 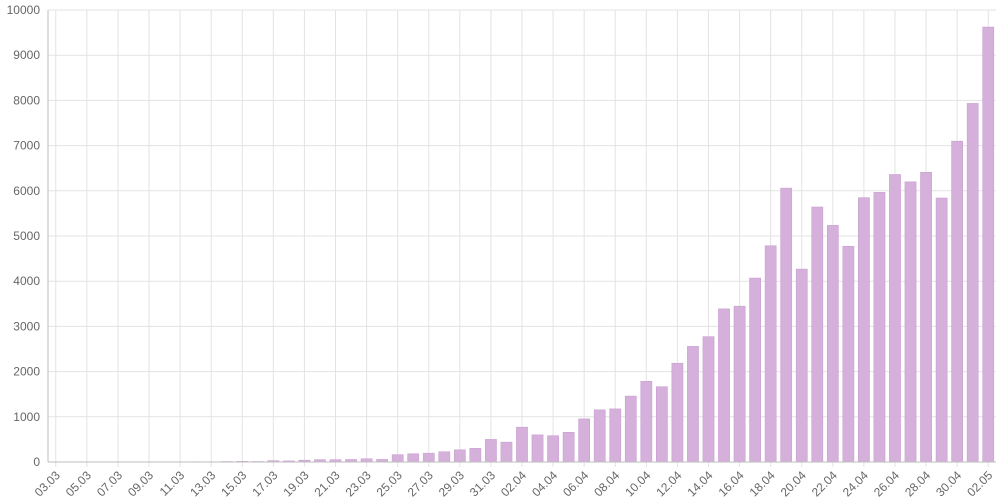 What do you see at coordinates (553, 449) in the screenshot?
I see `bar-04.04` at bounding box center [553, 449].